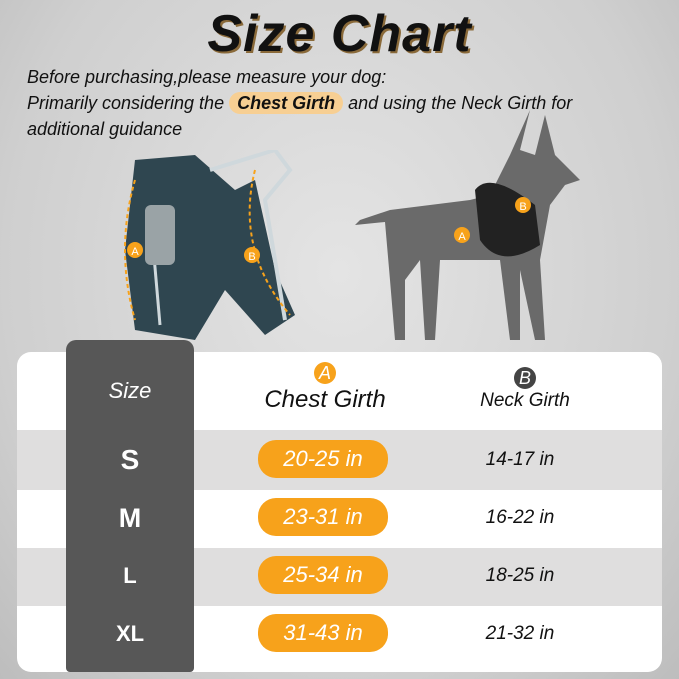 Image resolution: width=679 pixels, height=679 pixels. I want to click on chest-badge-wrap: A, so click(325, 373).